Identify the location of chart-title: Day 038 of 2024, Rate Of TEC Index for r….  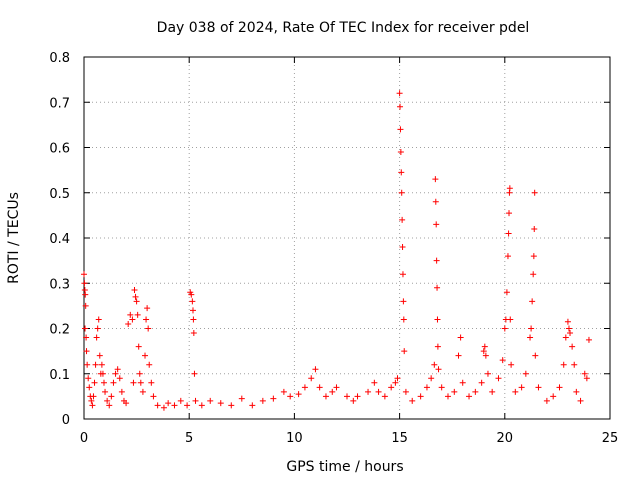
(343, 28).